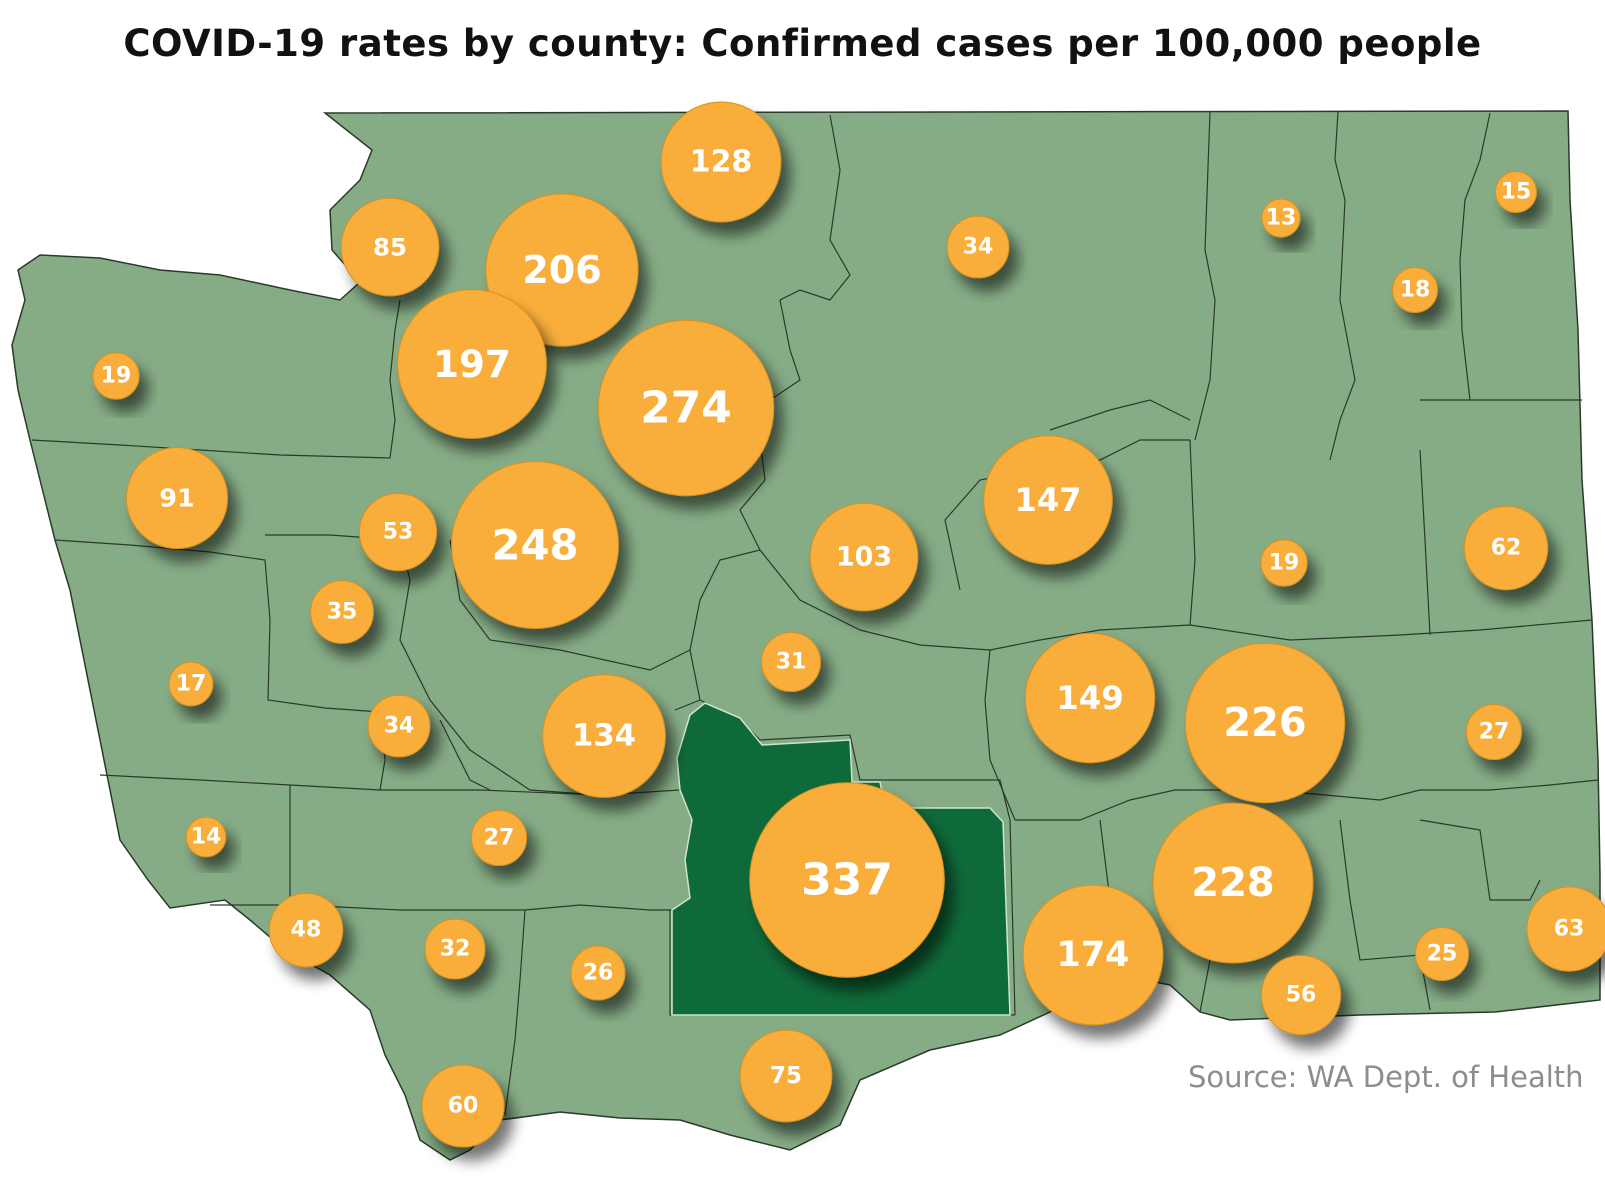  What do you see at coordinates (1565, 929) in the screenshot?
I see `county-bubble: 63` at bounding box center [1565, 929].